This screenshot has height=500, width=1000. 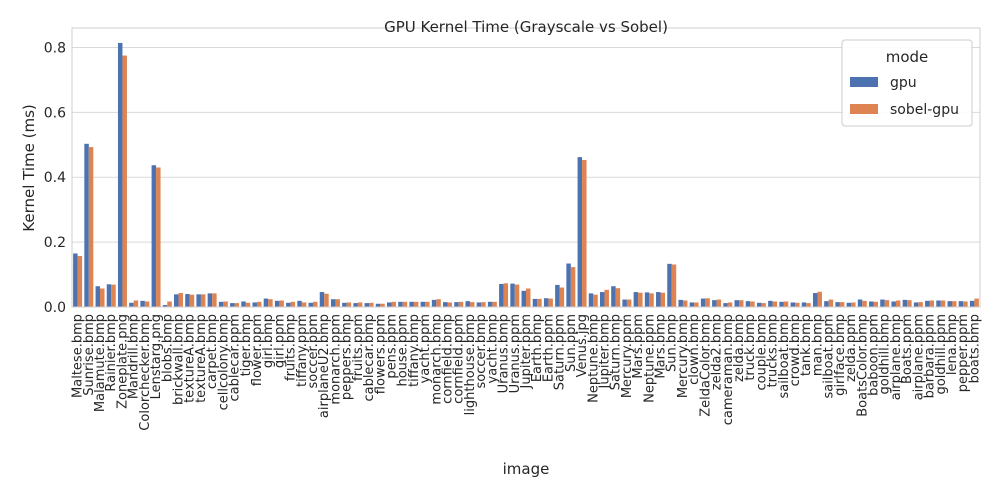 I want to click on y-tick-label: 0.6, so click(x=55, y=113).